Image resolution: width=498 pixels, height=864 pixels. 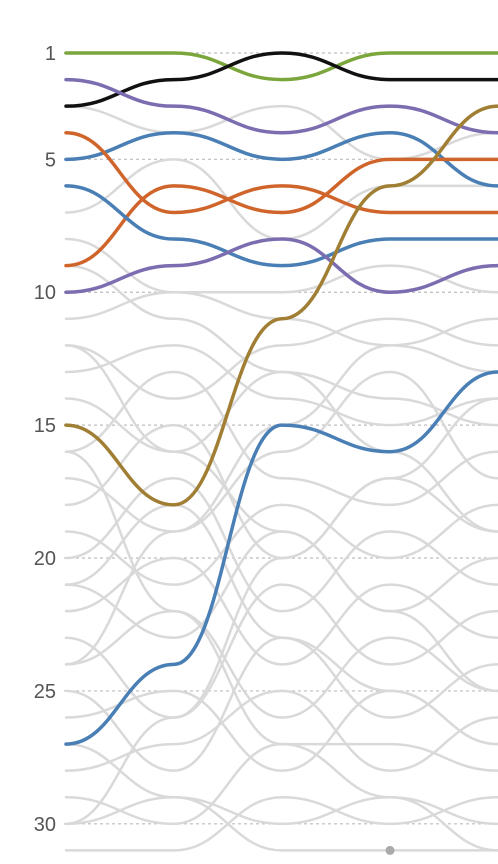 What do you see at coordinates (45, 559) in the screenshot?
I see `y-tick-label-20: 20` at bounding box center [45, 559].